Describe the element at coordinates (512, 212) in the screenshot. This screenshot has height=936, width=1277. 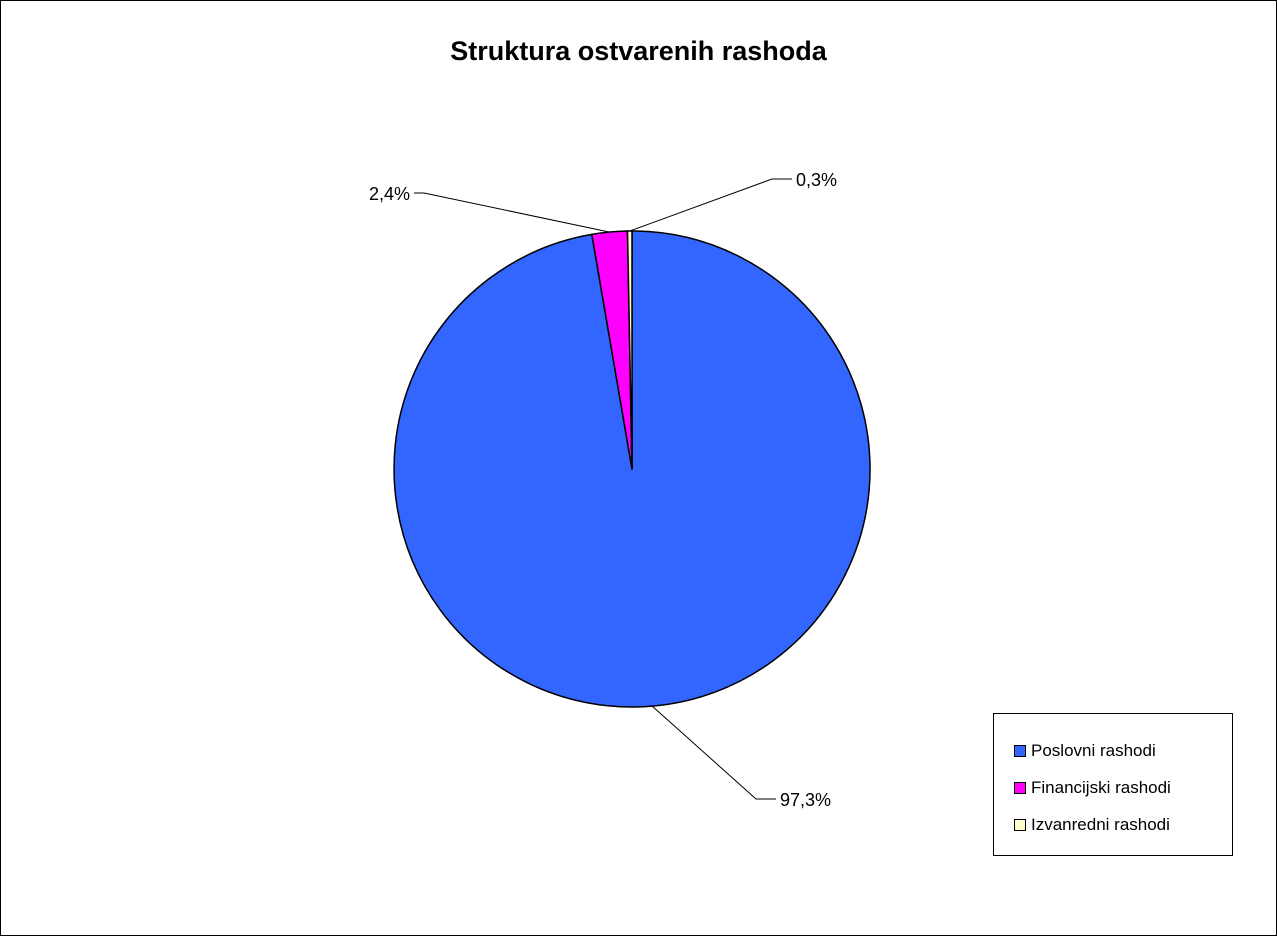
I see `leader-line-financijski` at that location.